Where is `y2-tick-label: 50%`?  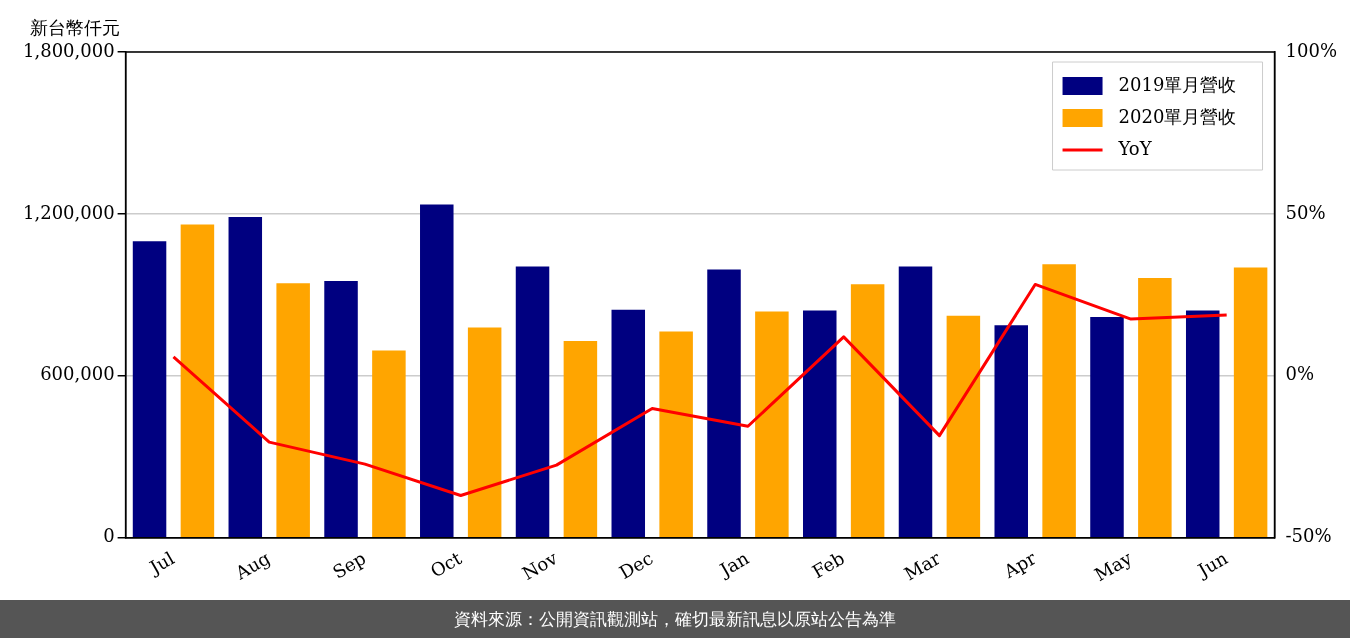
y2-tick-label: 50% is located at coordinates (1305, 212).